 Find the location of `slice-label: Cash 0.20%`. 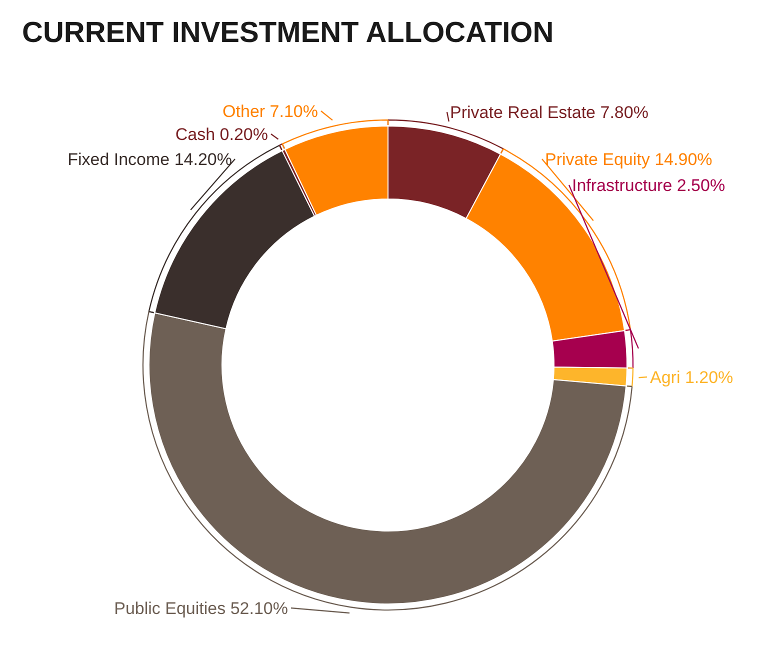

slice-label: Cash 0.20% is located at coordinates (221, 134).